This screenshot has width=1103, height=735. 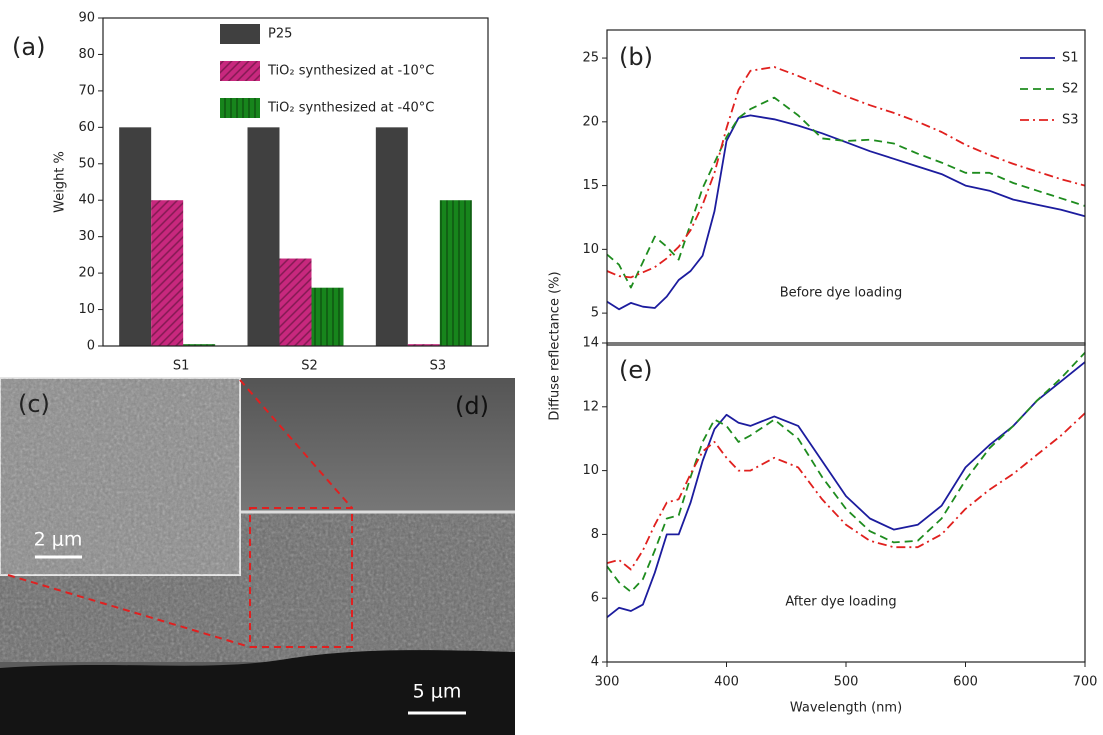 I want to click on y-tick-label: 12, so click(x=590, y=406).